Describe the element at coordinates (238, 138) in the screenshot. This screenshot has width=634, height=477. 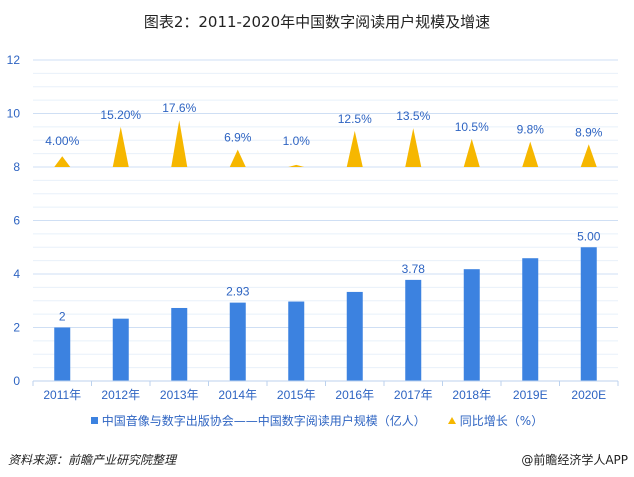
I see `growth-data-label: 6.9%` at that location.